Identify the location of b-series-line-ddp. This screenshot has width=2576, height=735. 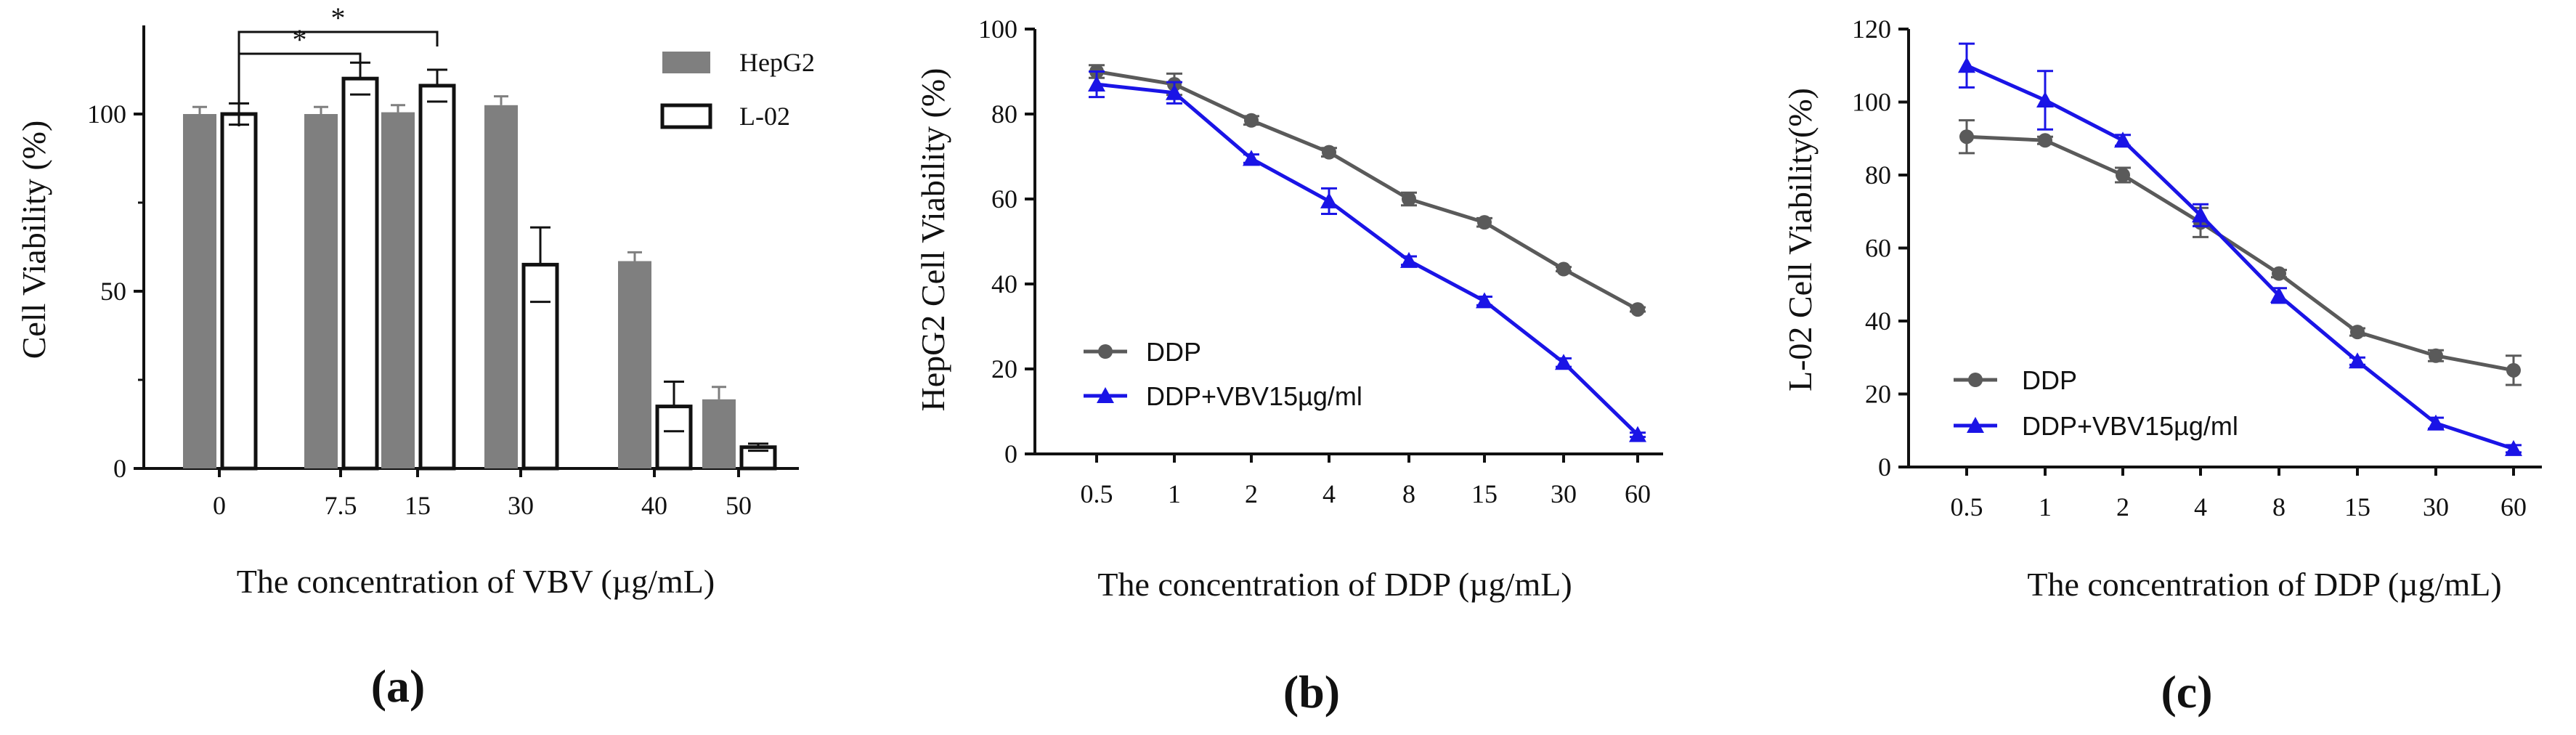
(1367, 191).